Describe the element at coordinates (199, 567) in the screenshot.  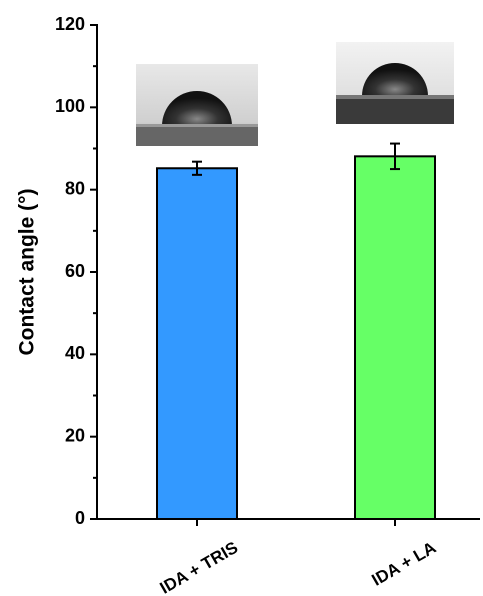
I see `x-tick-label: IDA + TRIS` at that location.